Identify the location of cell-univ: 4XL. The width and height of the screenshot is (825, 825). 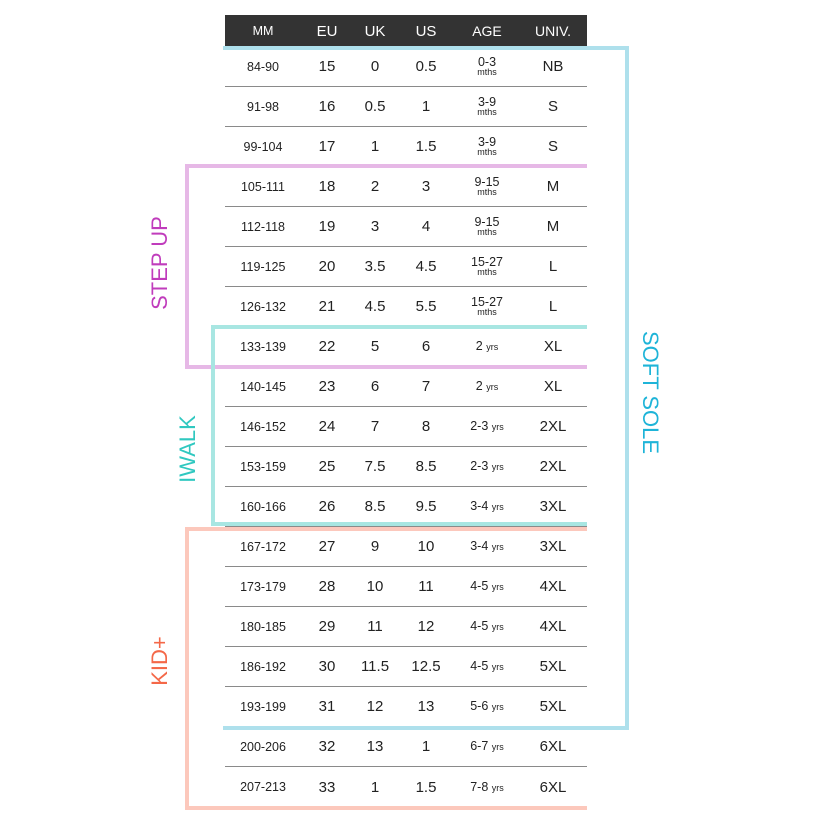
(553, 586).